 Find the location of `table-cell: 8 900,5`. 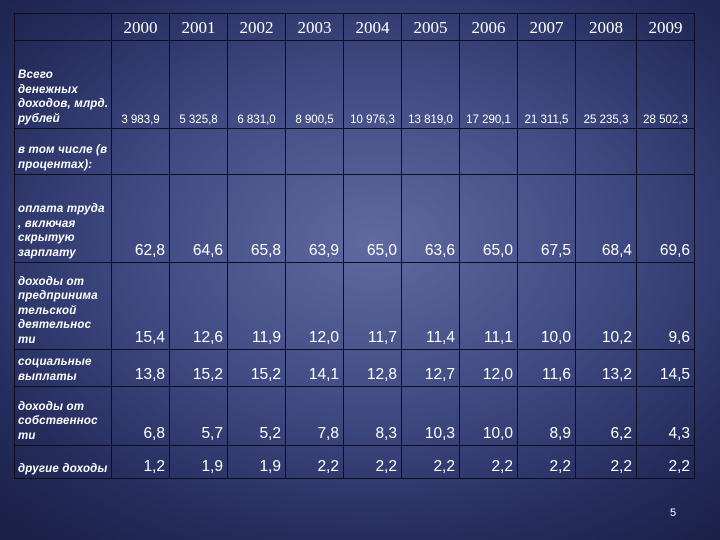

table-cell: 8 900,5 is located at coordinates (314, 84).